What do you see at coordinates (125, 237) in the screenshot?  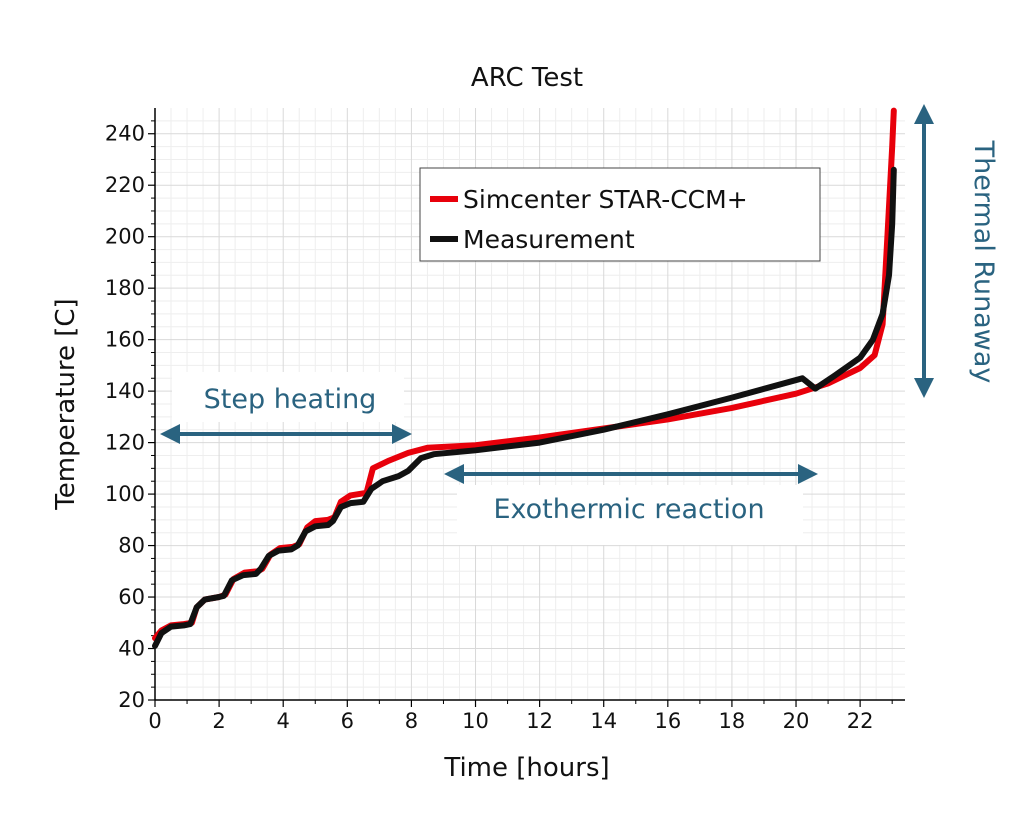 I see `y-tick-label: 200` at bounding box center [125, 237].